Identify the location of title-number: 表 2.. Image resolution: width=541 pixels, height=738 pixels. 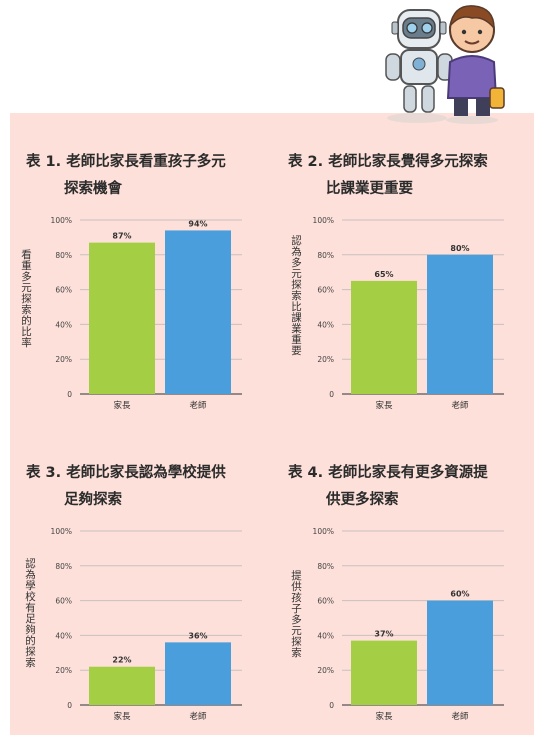
(306, 162).